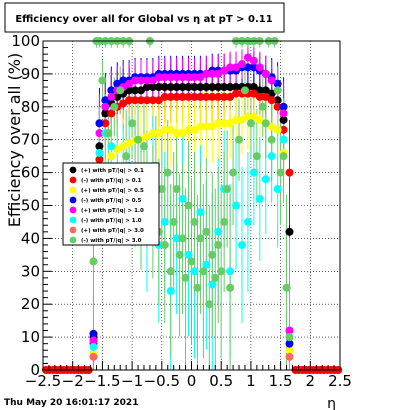 This screenshot has height=410, width=400. Describe the element at coordinates (102, 381) in the screenshot. I see `x-tick-label: −1.5` at that location.